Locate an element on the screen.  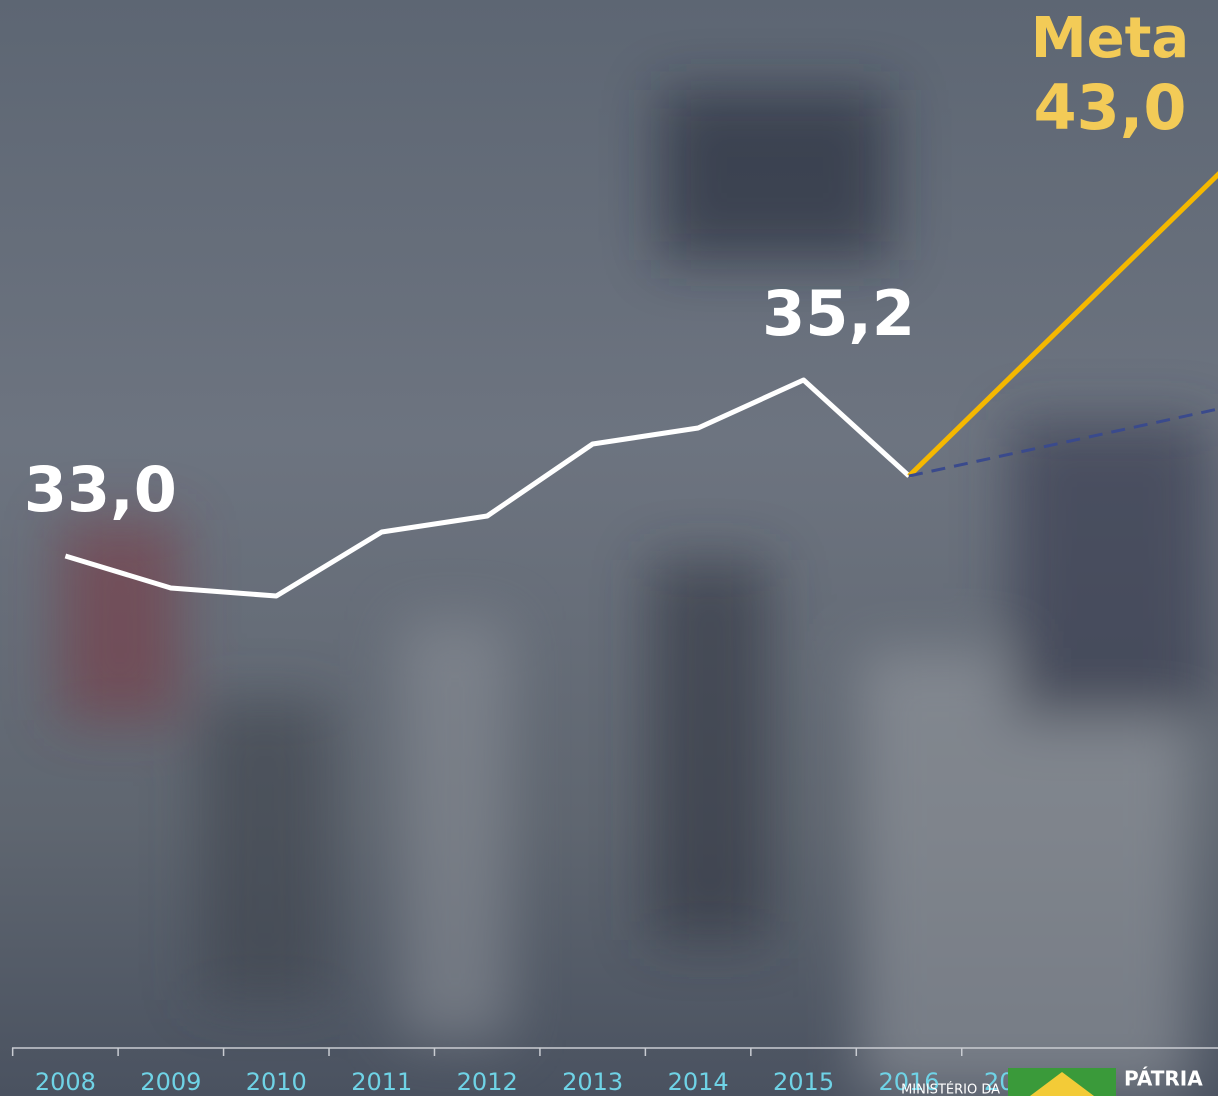
logo-shape is located at coordinates (1062, 1084).